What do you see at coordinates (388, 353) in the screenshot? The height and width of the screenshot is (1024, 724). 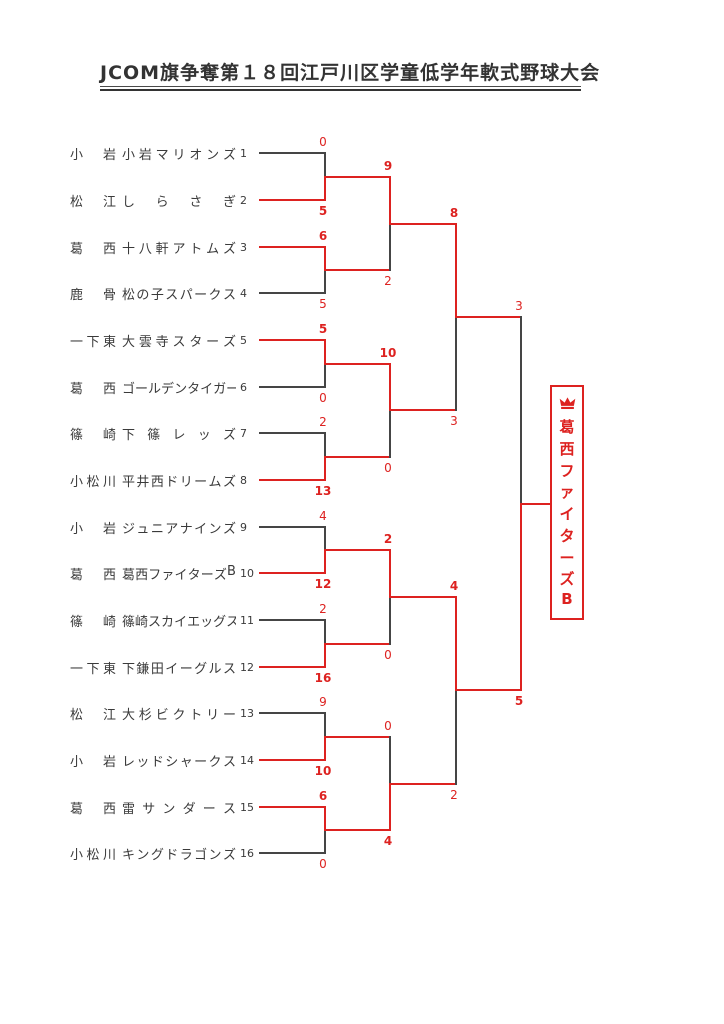 I see `score-label: 10` at bounding box center [388, 353].